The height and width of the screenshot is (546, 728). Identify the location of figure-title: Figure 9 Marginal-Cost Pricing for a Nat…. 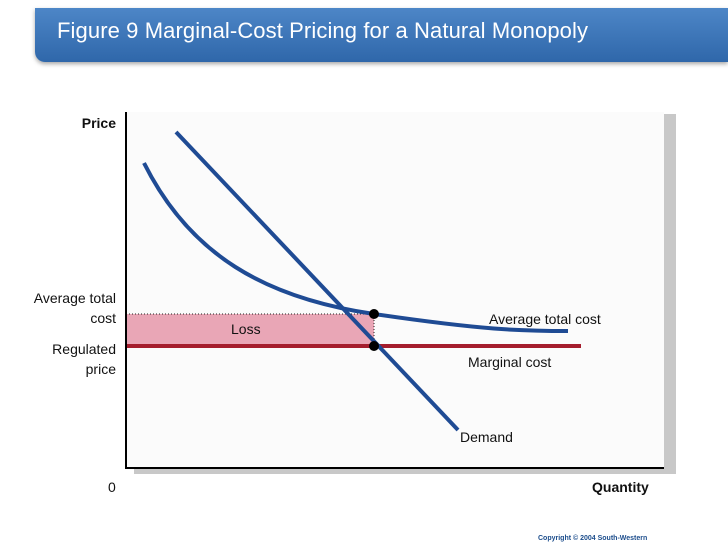
(323, 30).